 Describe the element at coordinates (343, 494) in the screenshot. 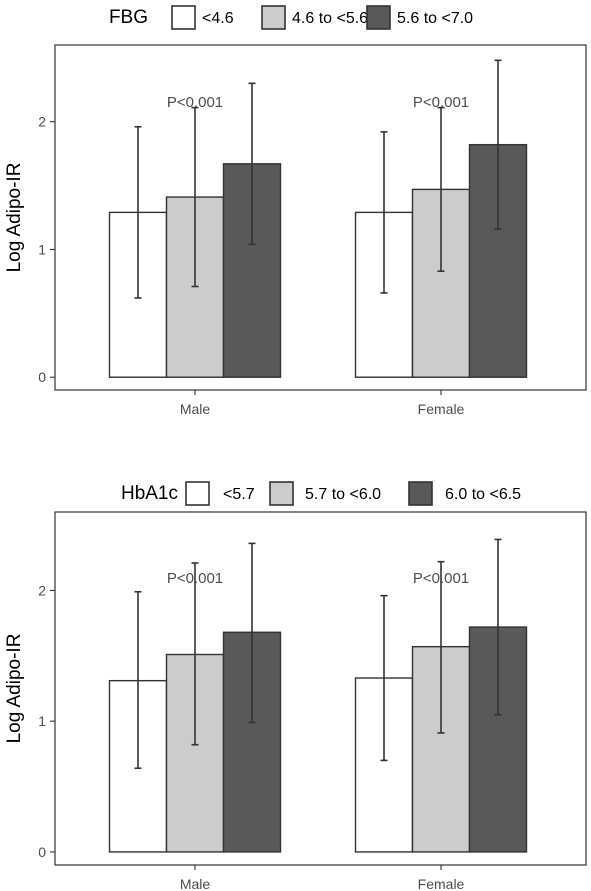

I see `chart1-legend-label-1: 5.7 to <6.0` at that location.